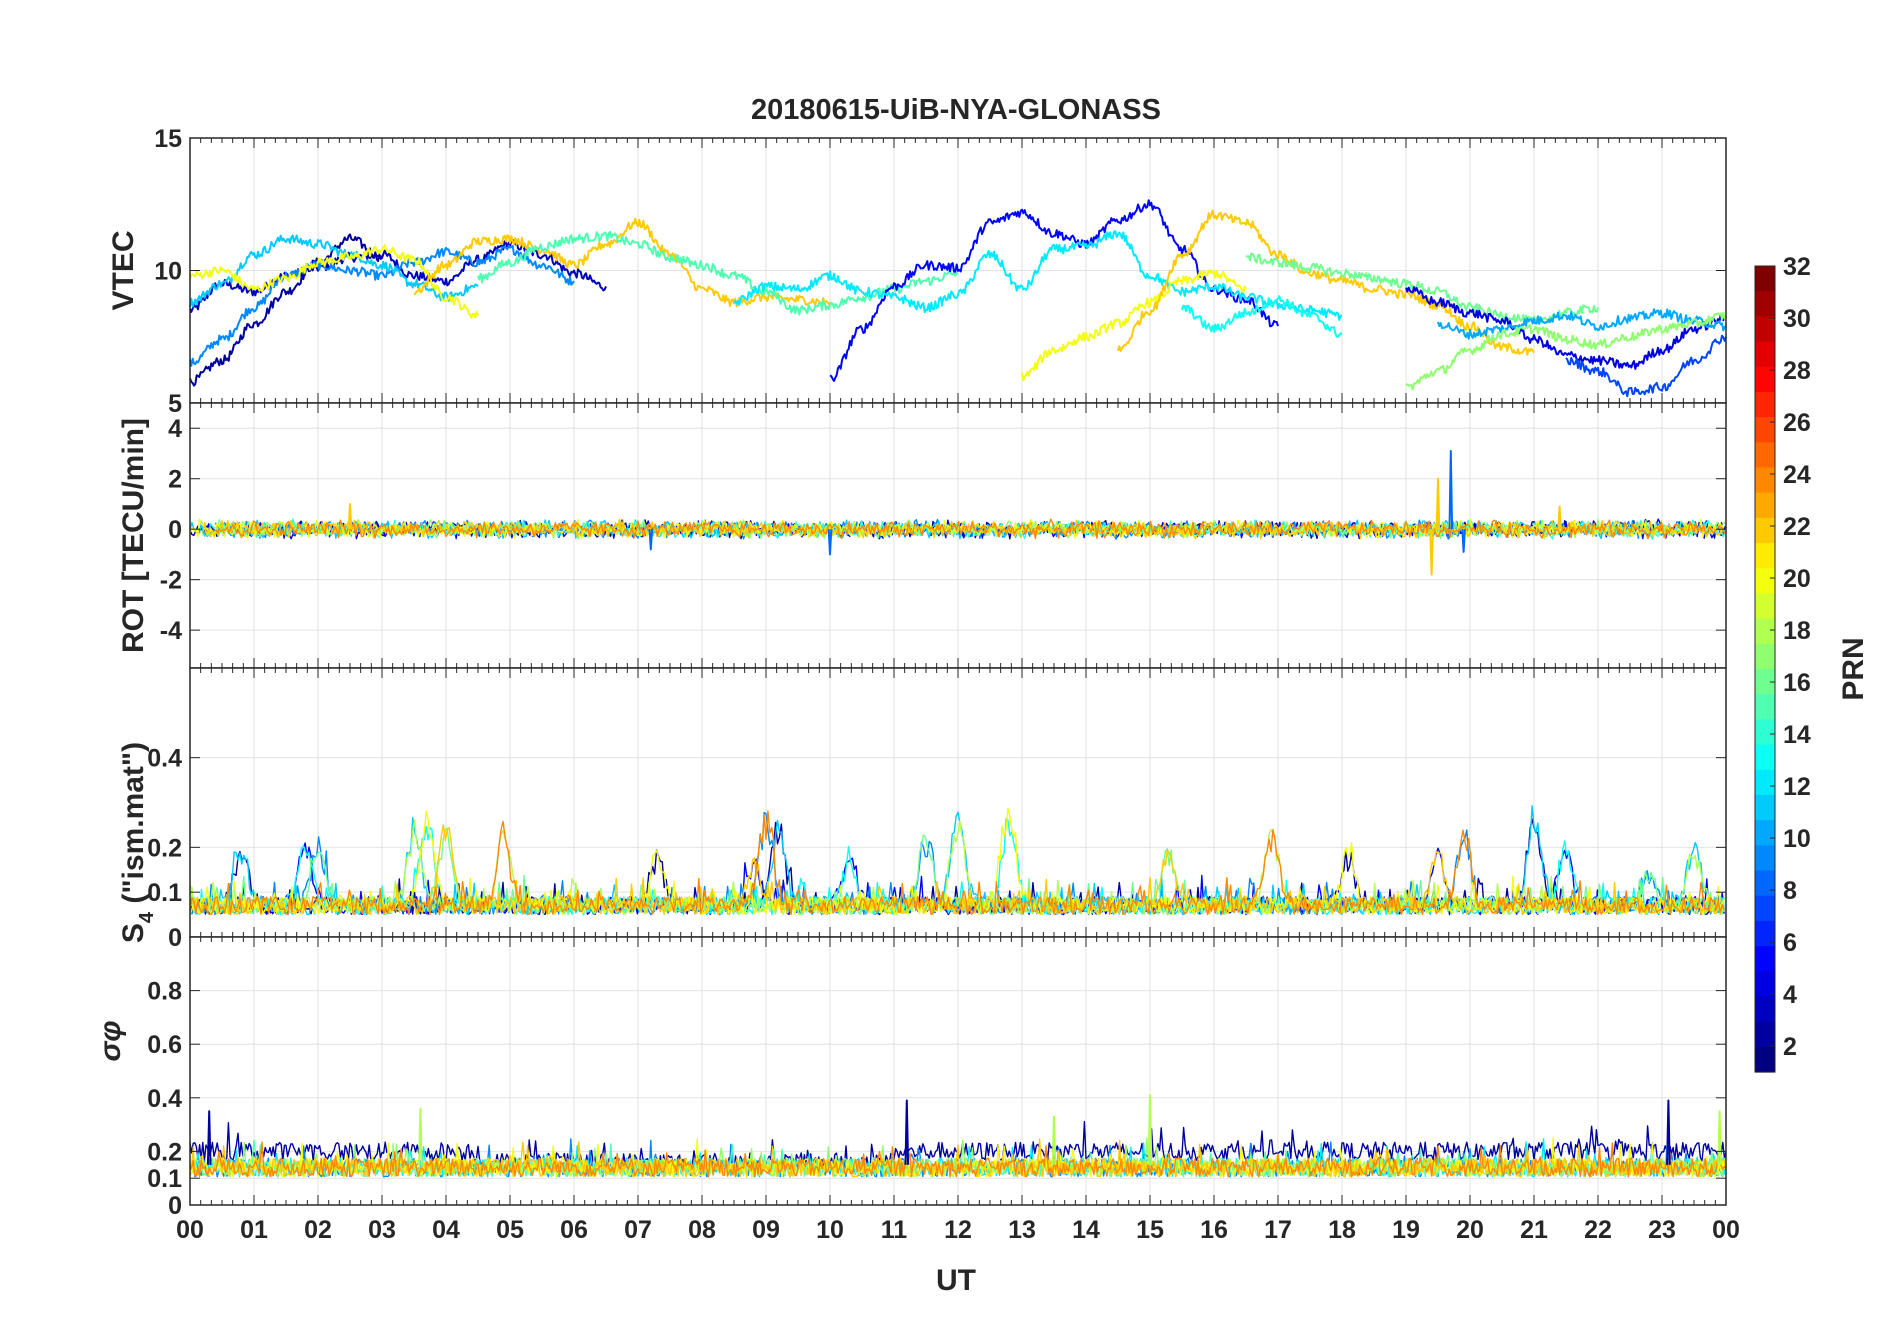 Image resolution: width=1902 pixels, height=1330 pixels. I want to click on y-axis-label-rot: ROT [TECU/min], so click(133, 535).